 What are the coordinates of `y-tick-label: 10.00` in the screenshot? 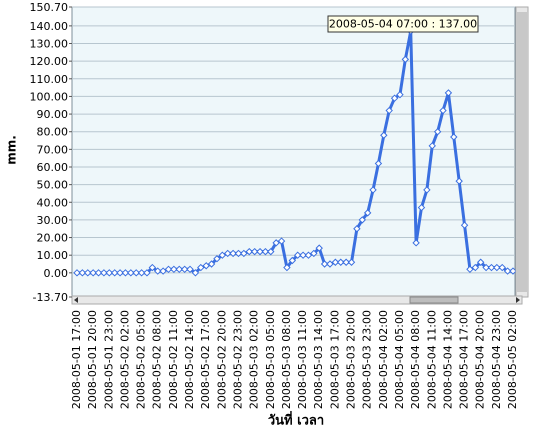 It's located at (53, 255).